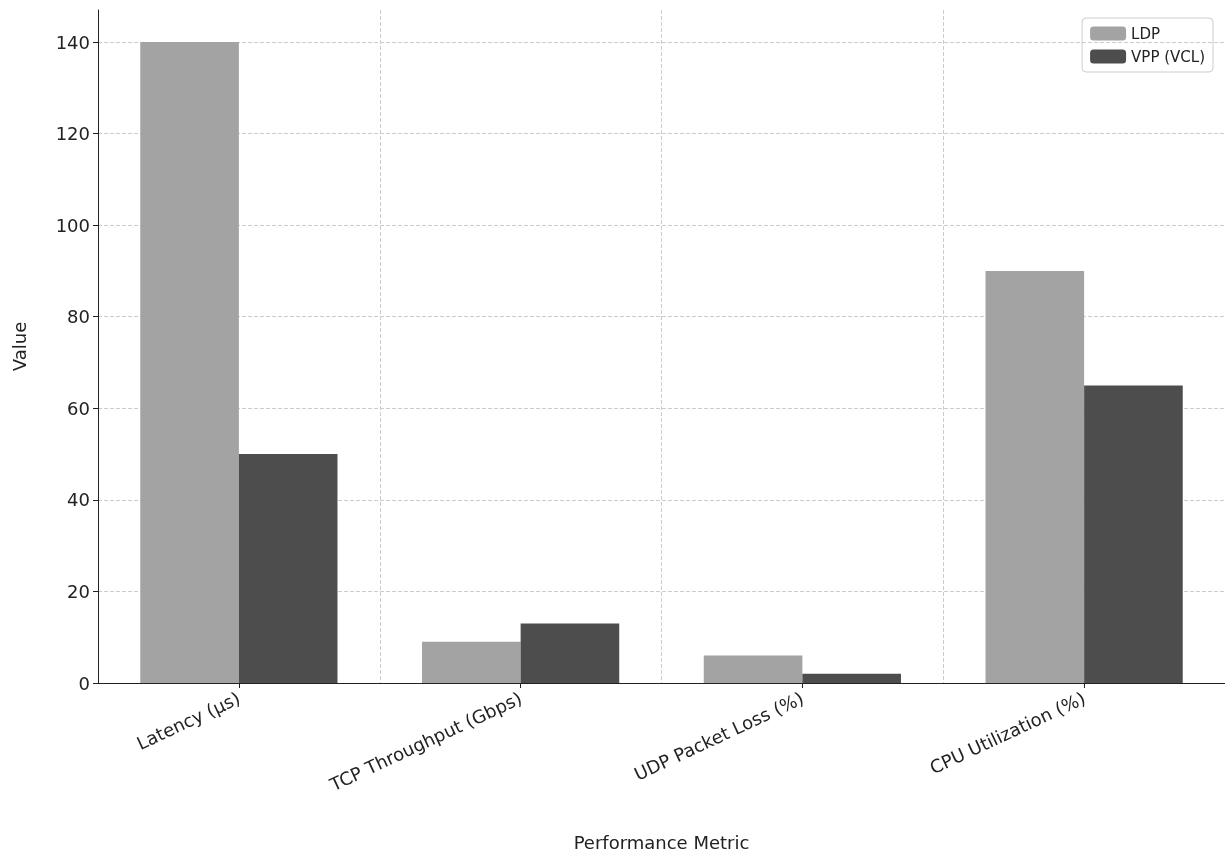  Describe the element at coordinates (84, 683) in the screenshot. I see `y-tick-label: 0` at that location.